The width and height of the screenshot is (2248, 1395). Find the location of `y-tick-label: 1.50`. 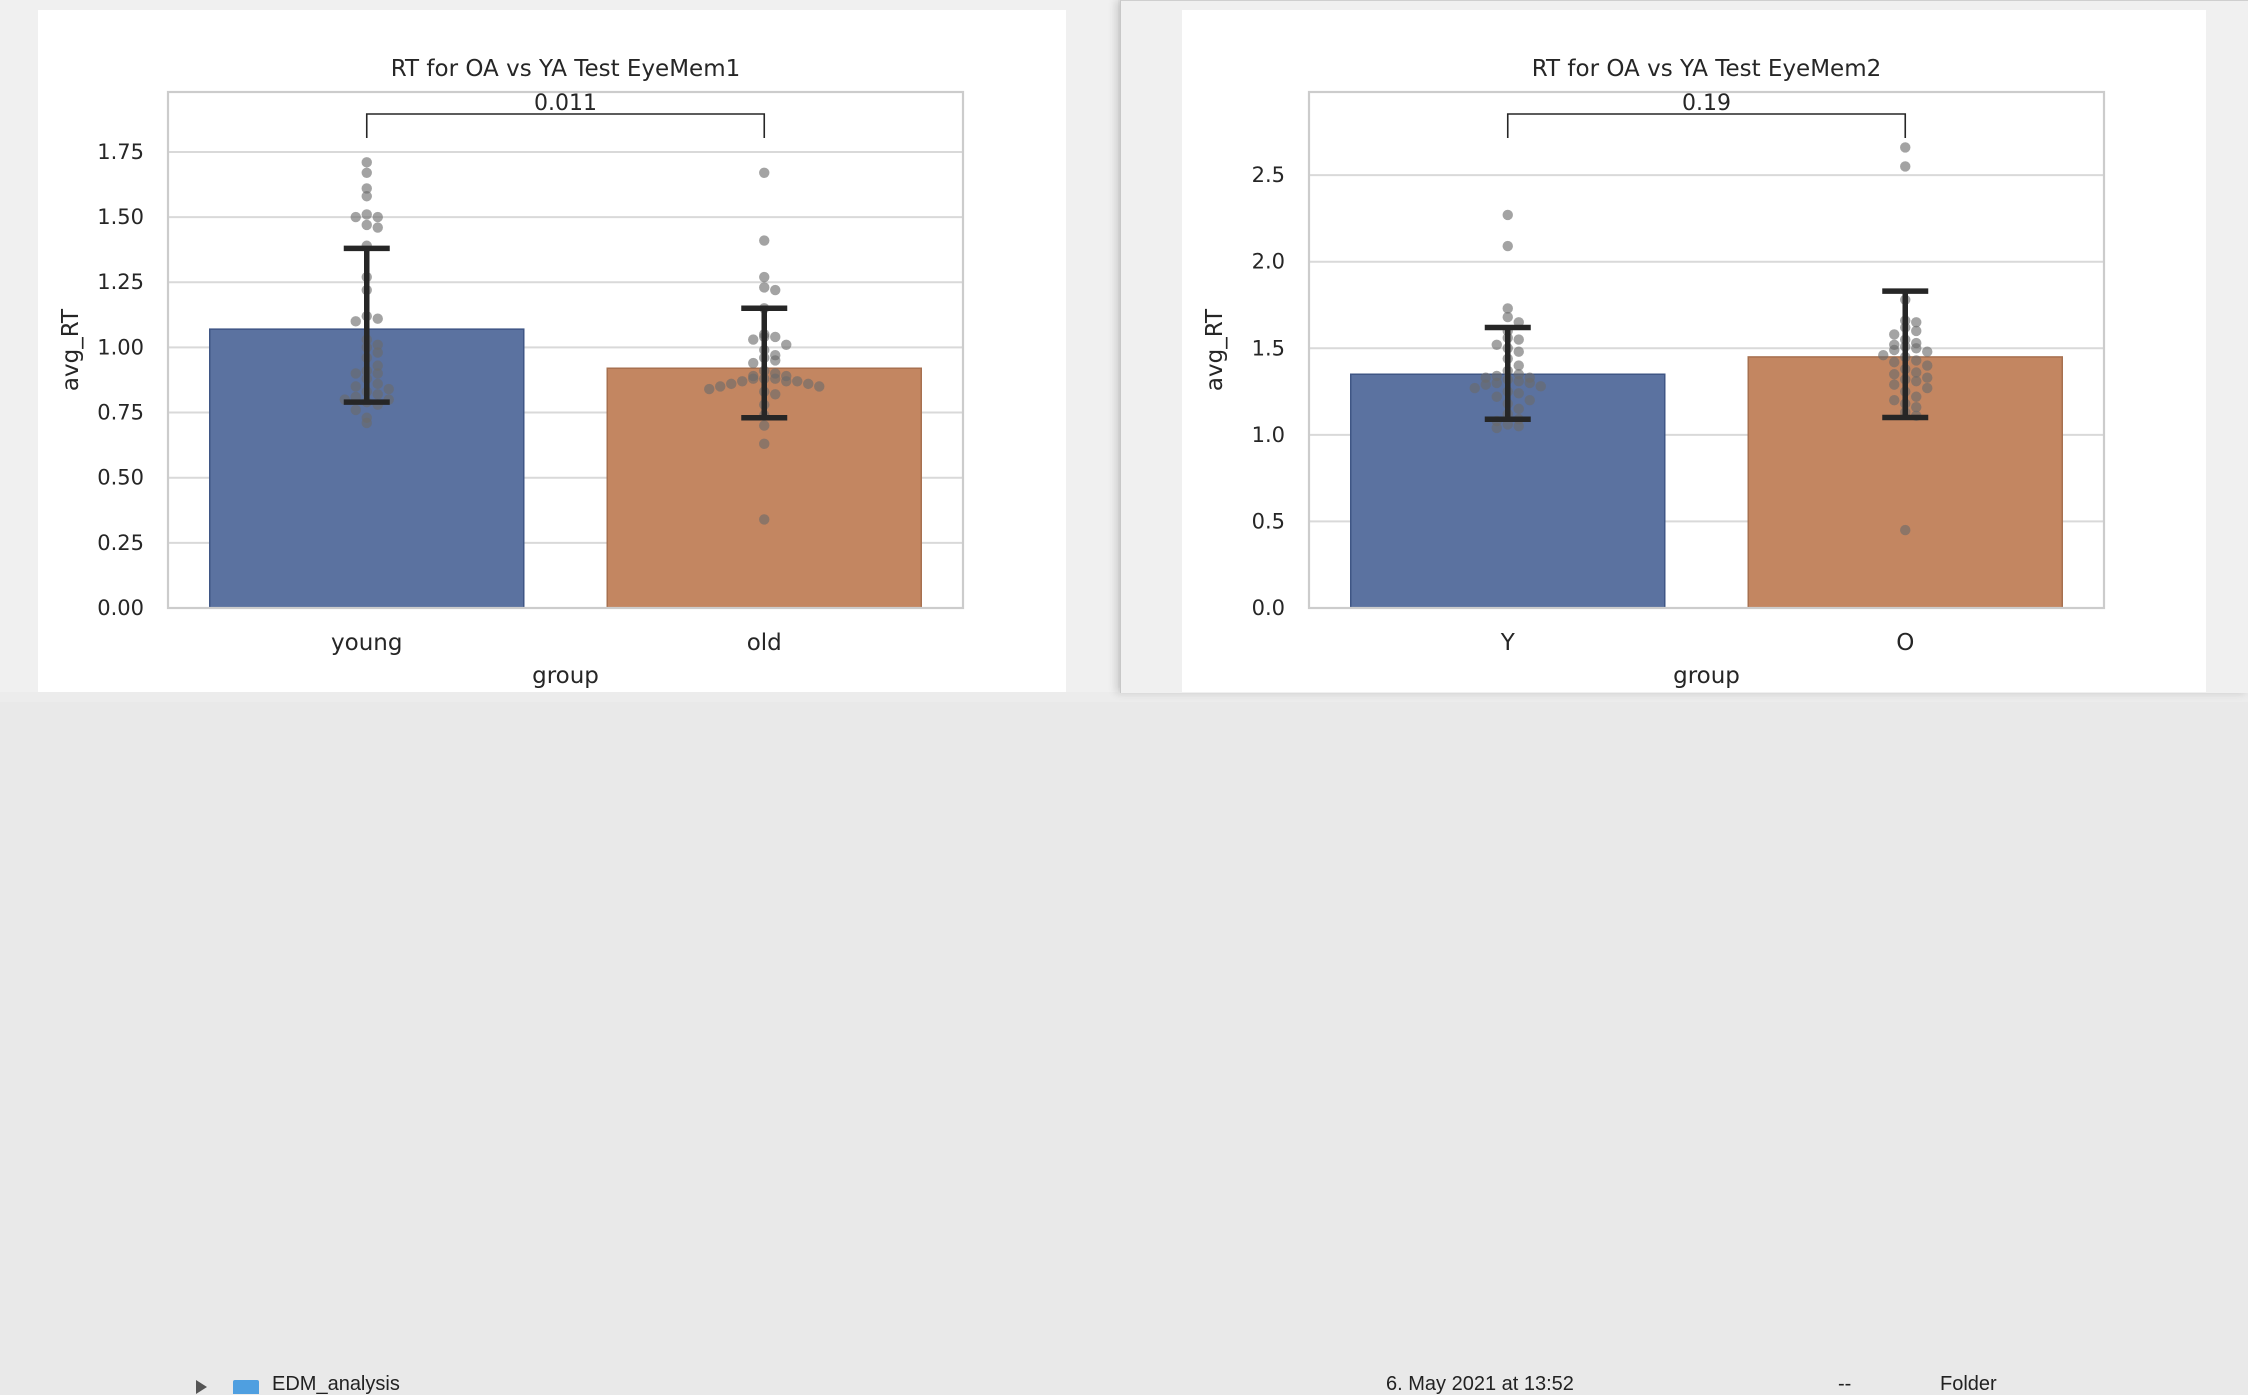

y-tick-label: 1.50 is located at coordinates (120, 217).